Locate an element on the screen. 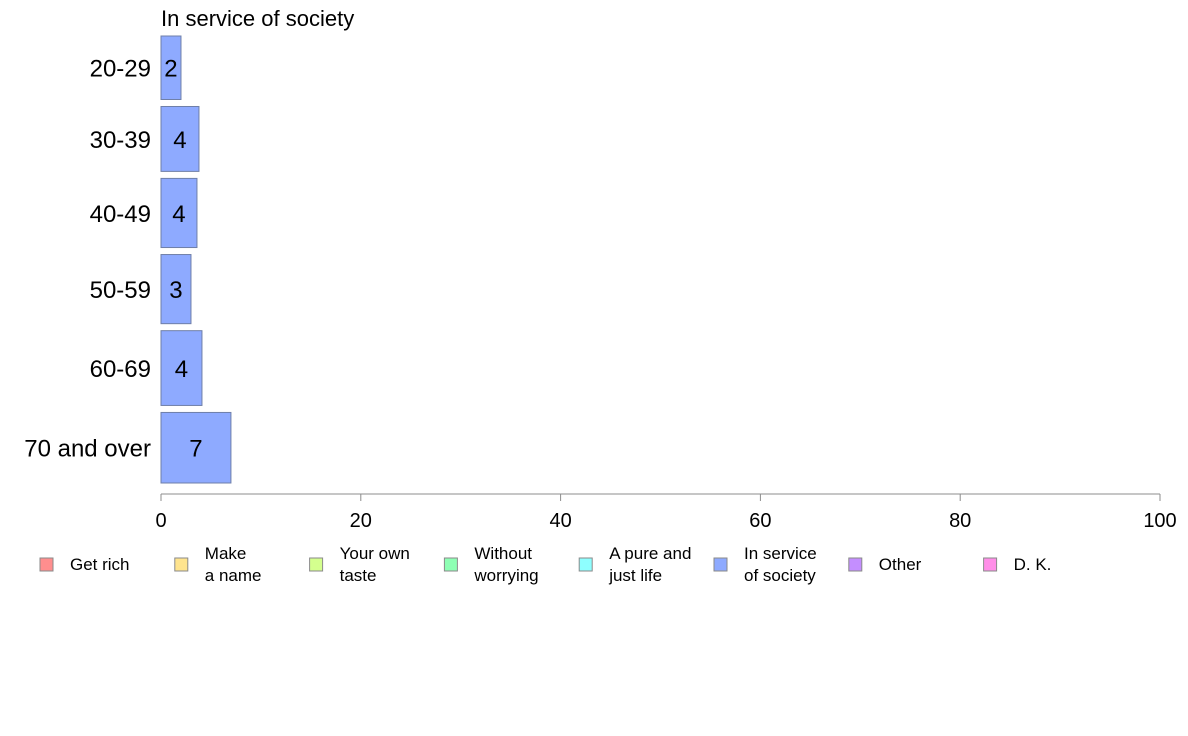 The height and width of the screenshot is (736, 1188). legend-label: Without is located at coordinates (503, 553).